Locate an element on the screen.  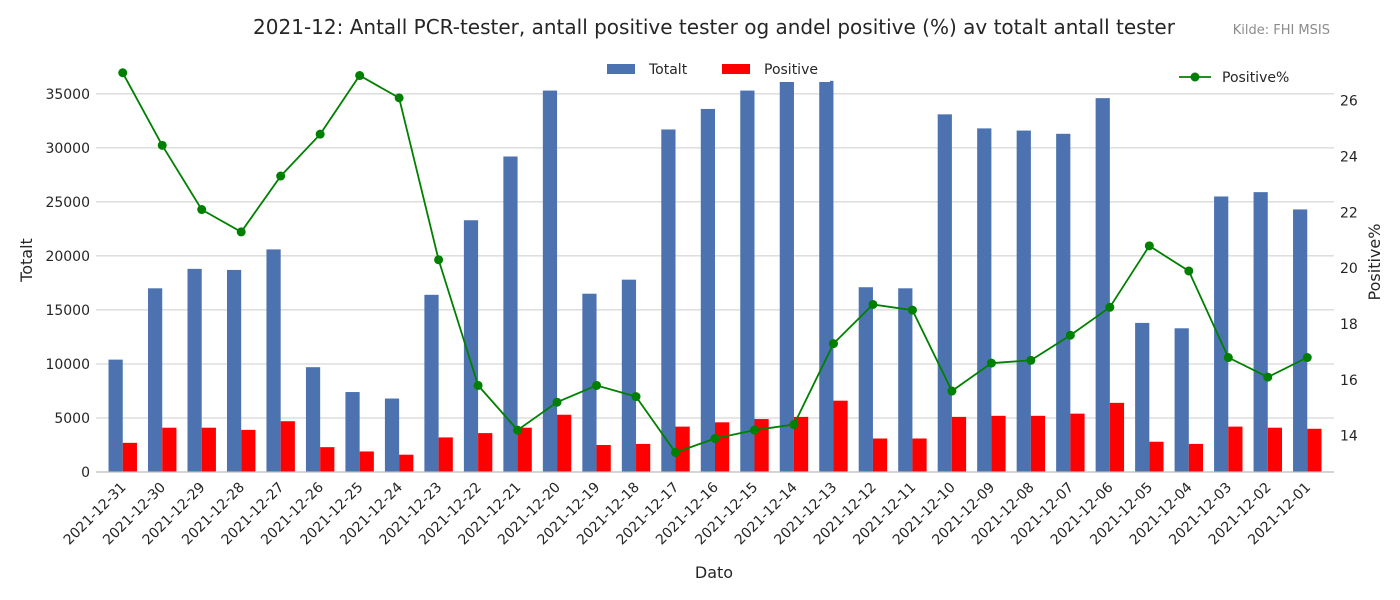
y-tick-label: 0 is located at coordinates (85, 473).